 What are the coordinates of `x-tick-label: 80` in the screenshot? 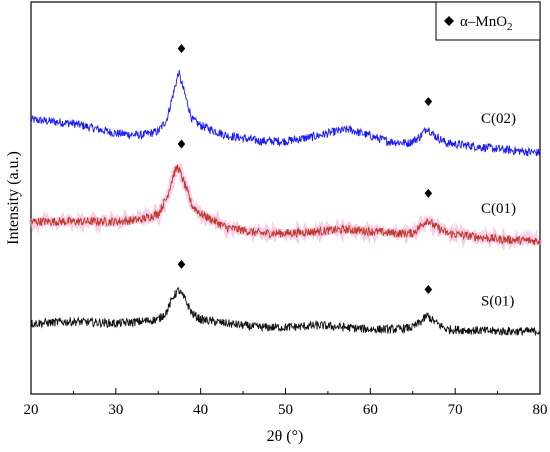 It's located at (540, 410).